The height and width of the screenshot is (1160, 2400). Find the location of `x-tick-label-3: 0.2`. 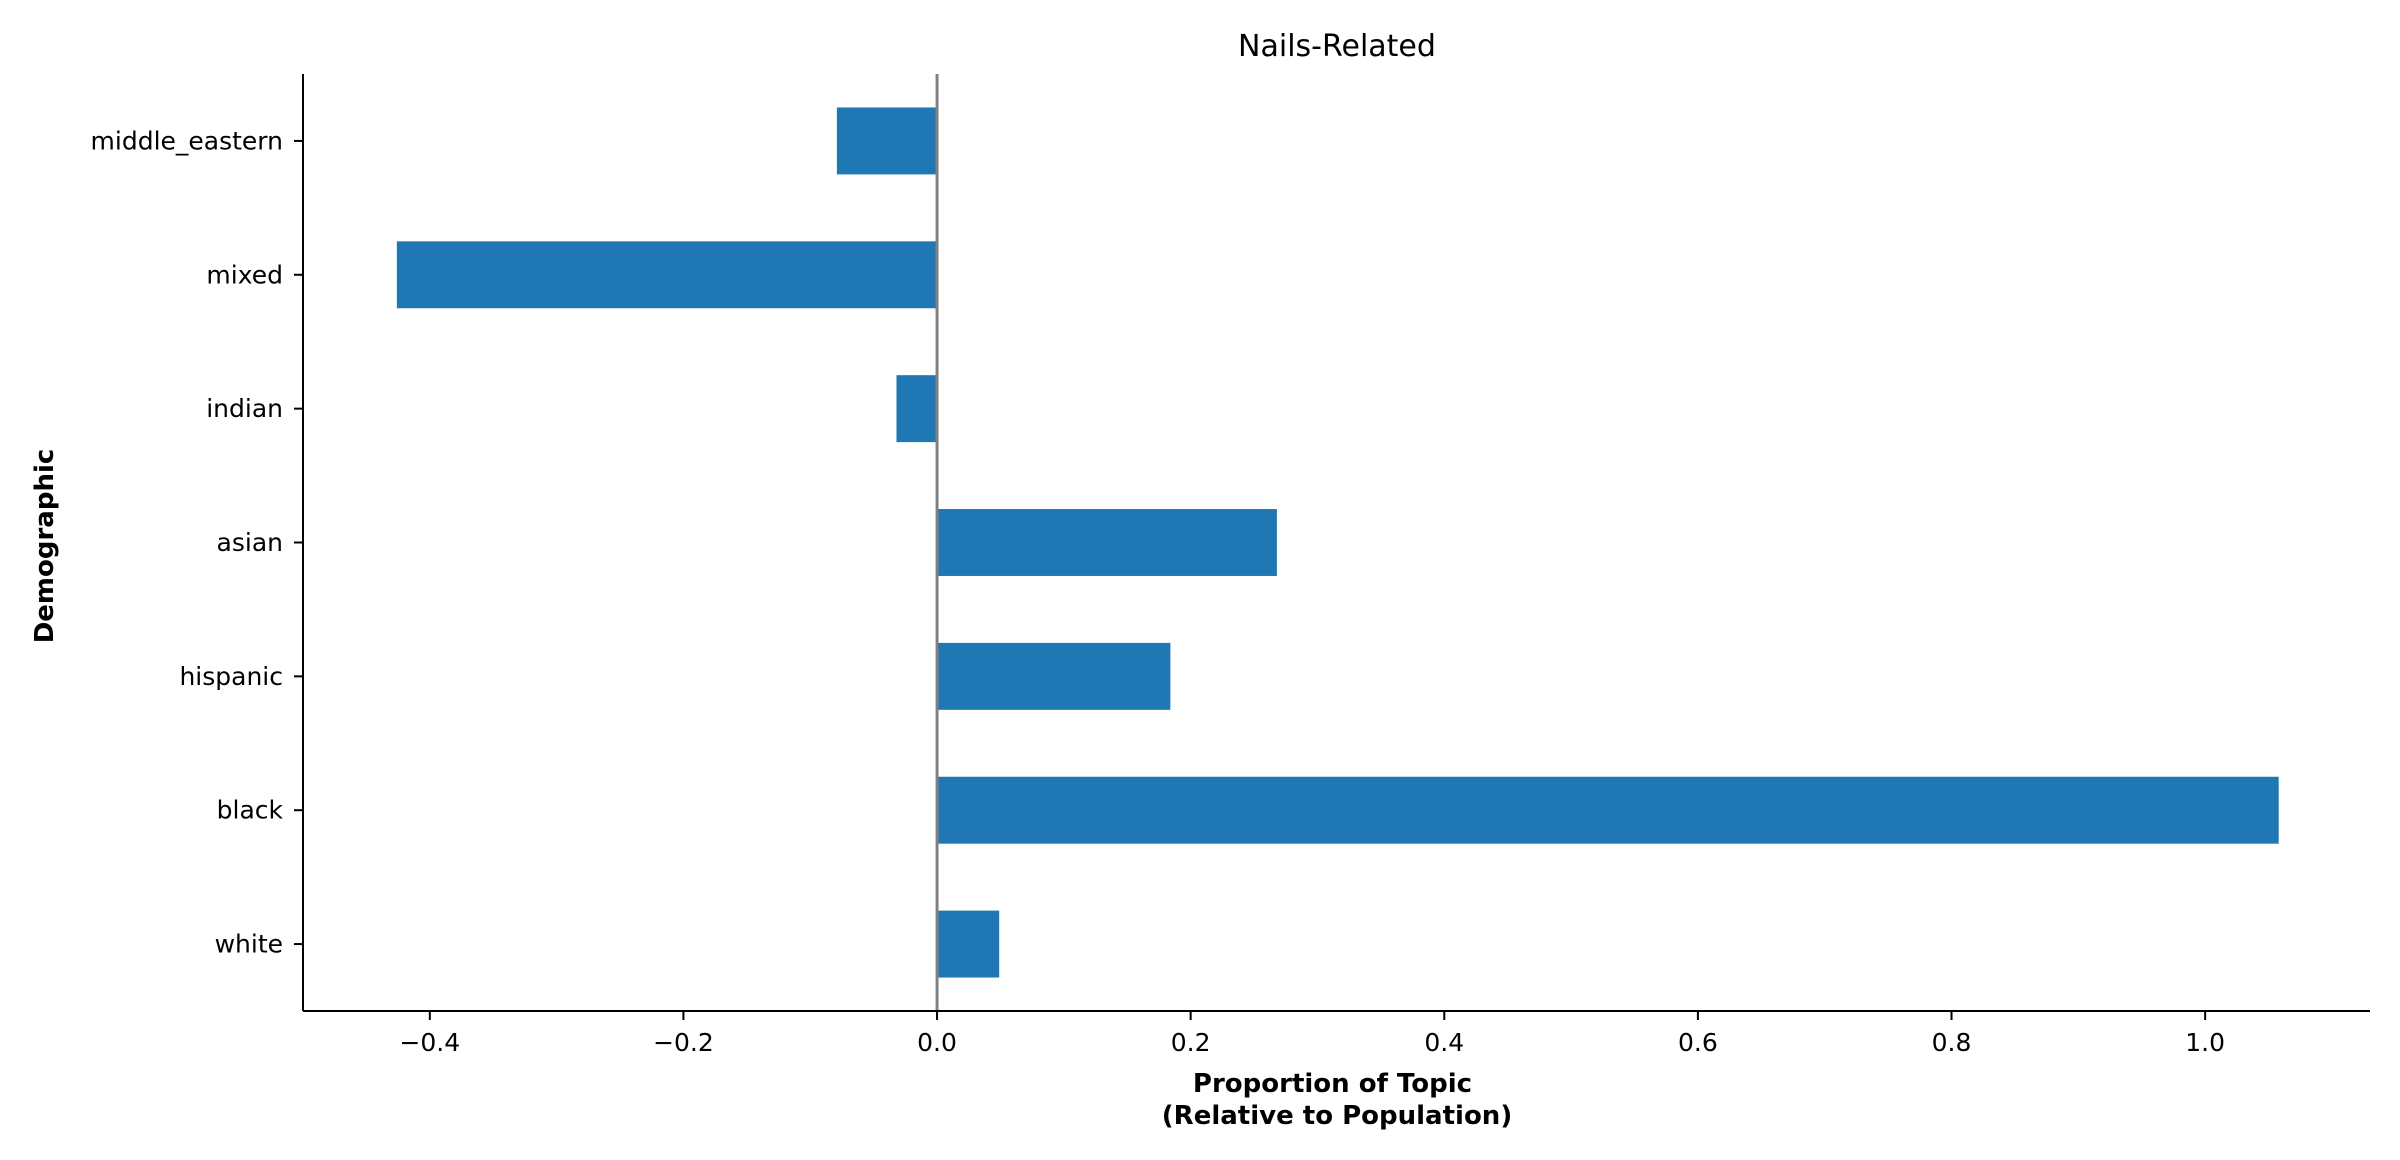

x-tick-label-3: 0.2 is located at coordinates (1191, 1042).